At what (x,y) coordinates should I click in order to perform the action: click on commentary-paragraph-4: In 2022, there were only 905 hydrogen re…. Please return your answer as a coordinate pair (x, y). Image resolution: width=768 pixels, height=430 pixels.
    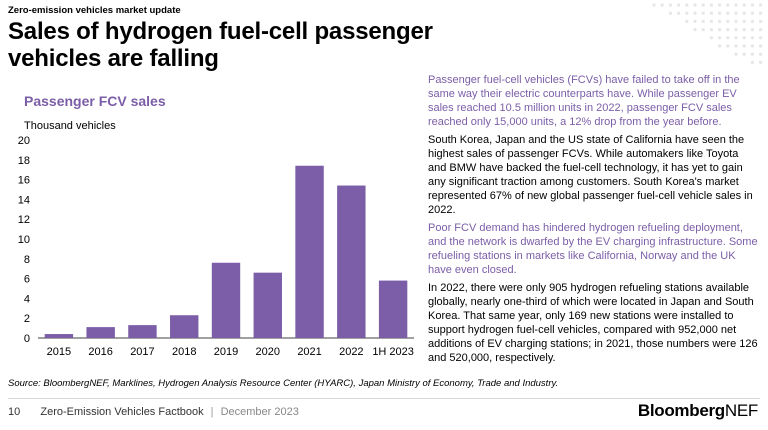
    Looking at the image, I should click on (593, 323).